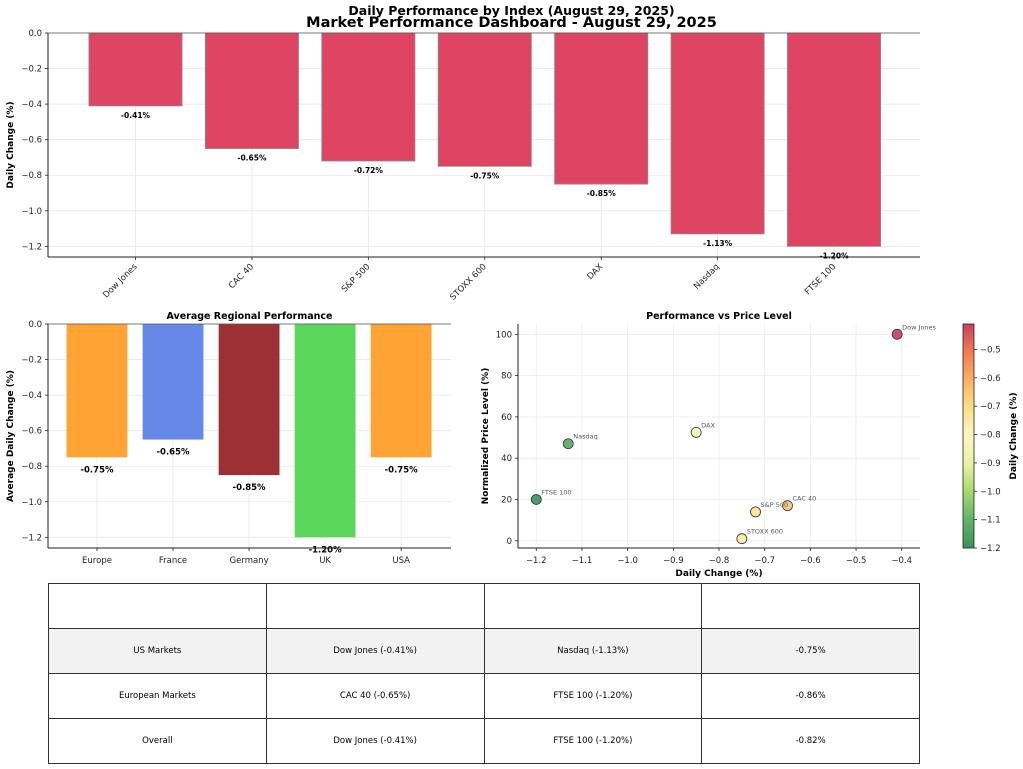 This screenshot has width=1023, height=769. What do you see at coordinates (990, 549) in the screenshot?
I see `colorbar-tick-label: −1.2` at bounding box center [990, 549].